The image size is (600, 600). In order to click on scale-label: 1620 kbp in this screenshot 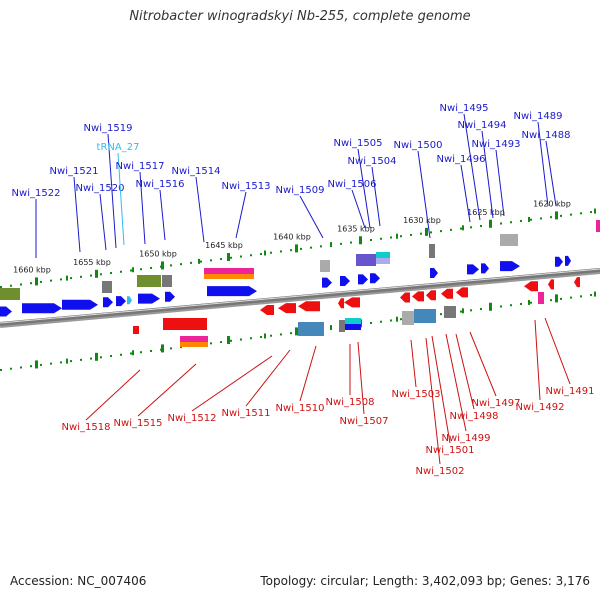, I will do `click(552, 203)`.